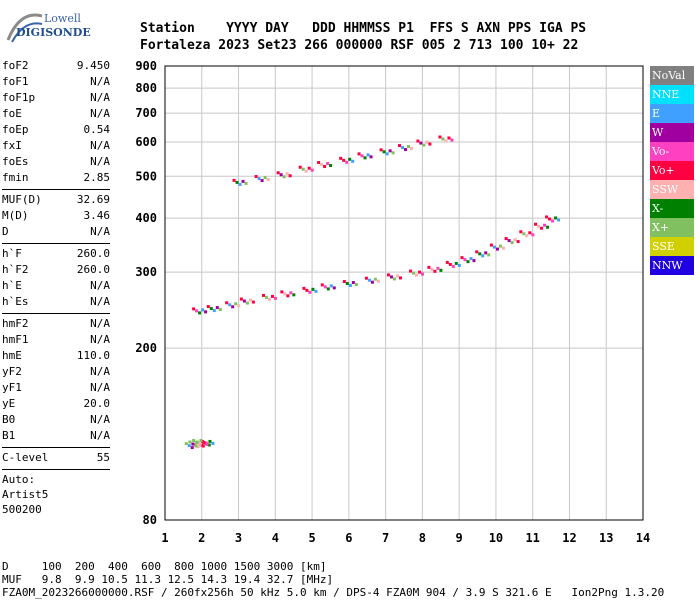  Describe the element at coordinates (672, 75) in the screenshot. I see `legend-item-noval: NoVal` at that location.